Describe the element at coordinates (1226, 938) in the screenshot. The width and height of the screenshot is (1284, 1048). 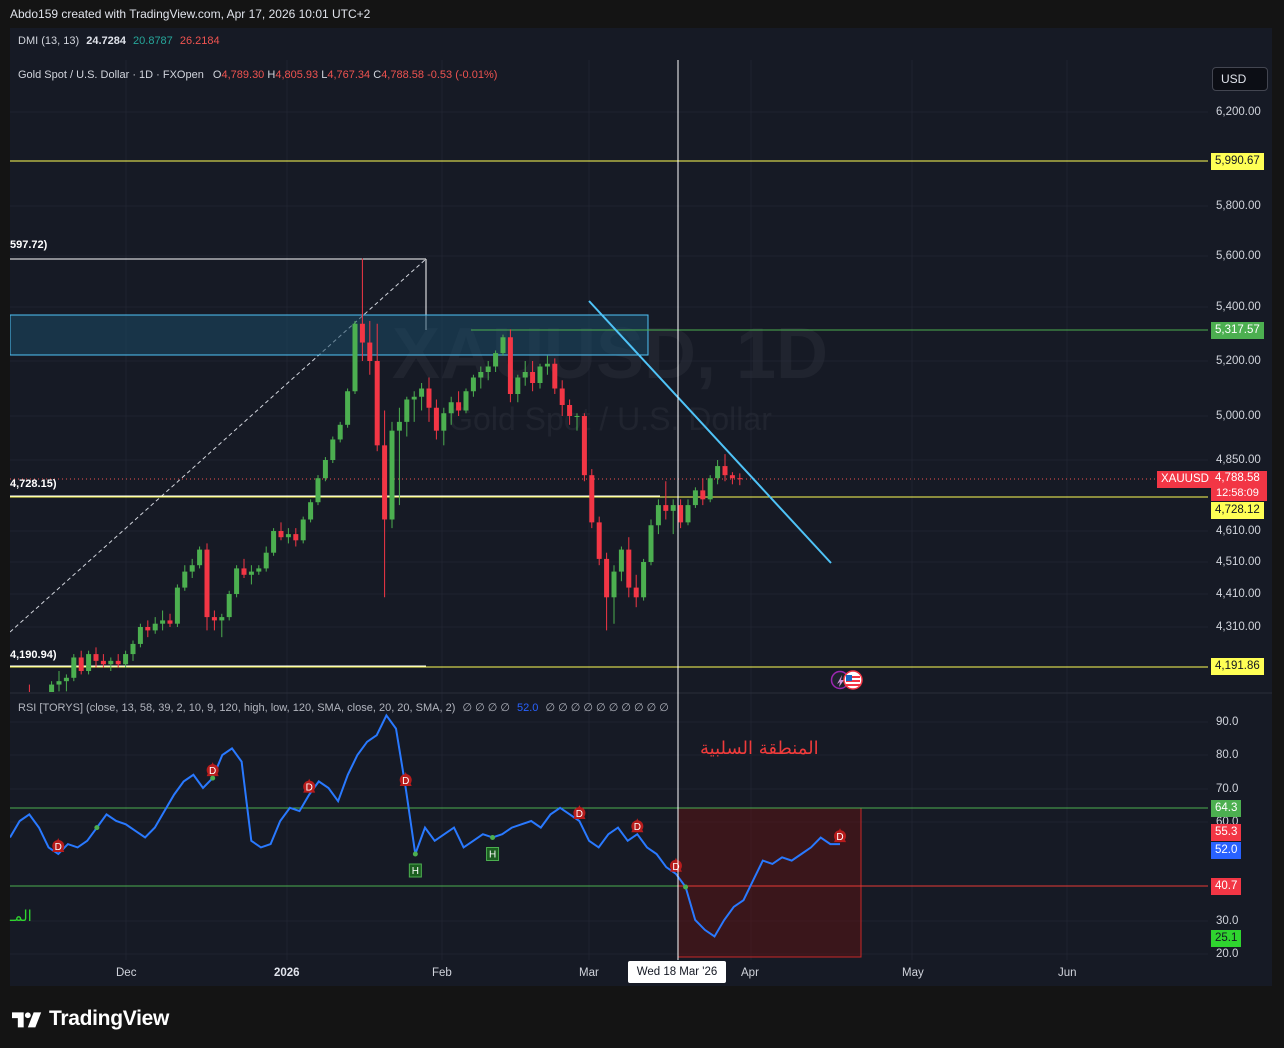
I see `rsi-badge-min: 25.1` at that location.